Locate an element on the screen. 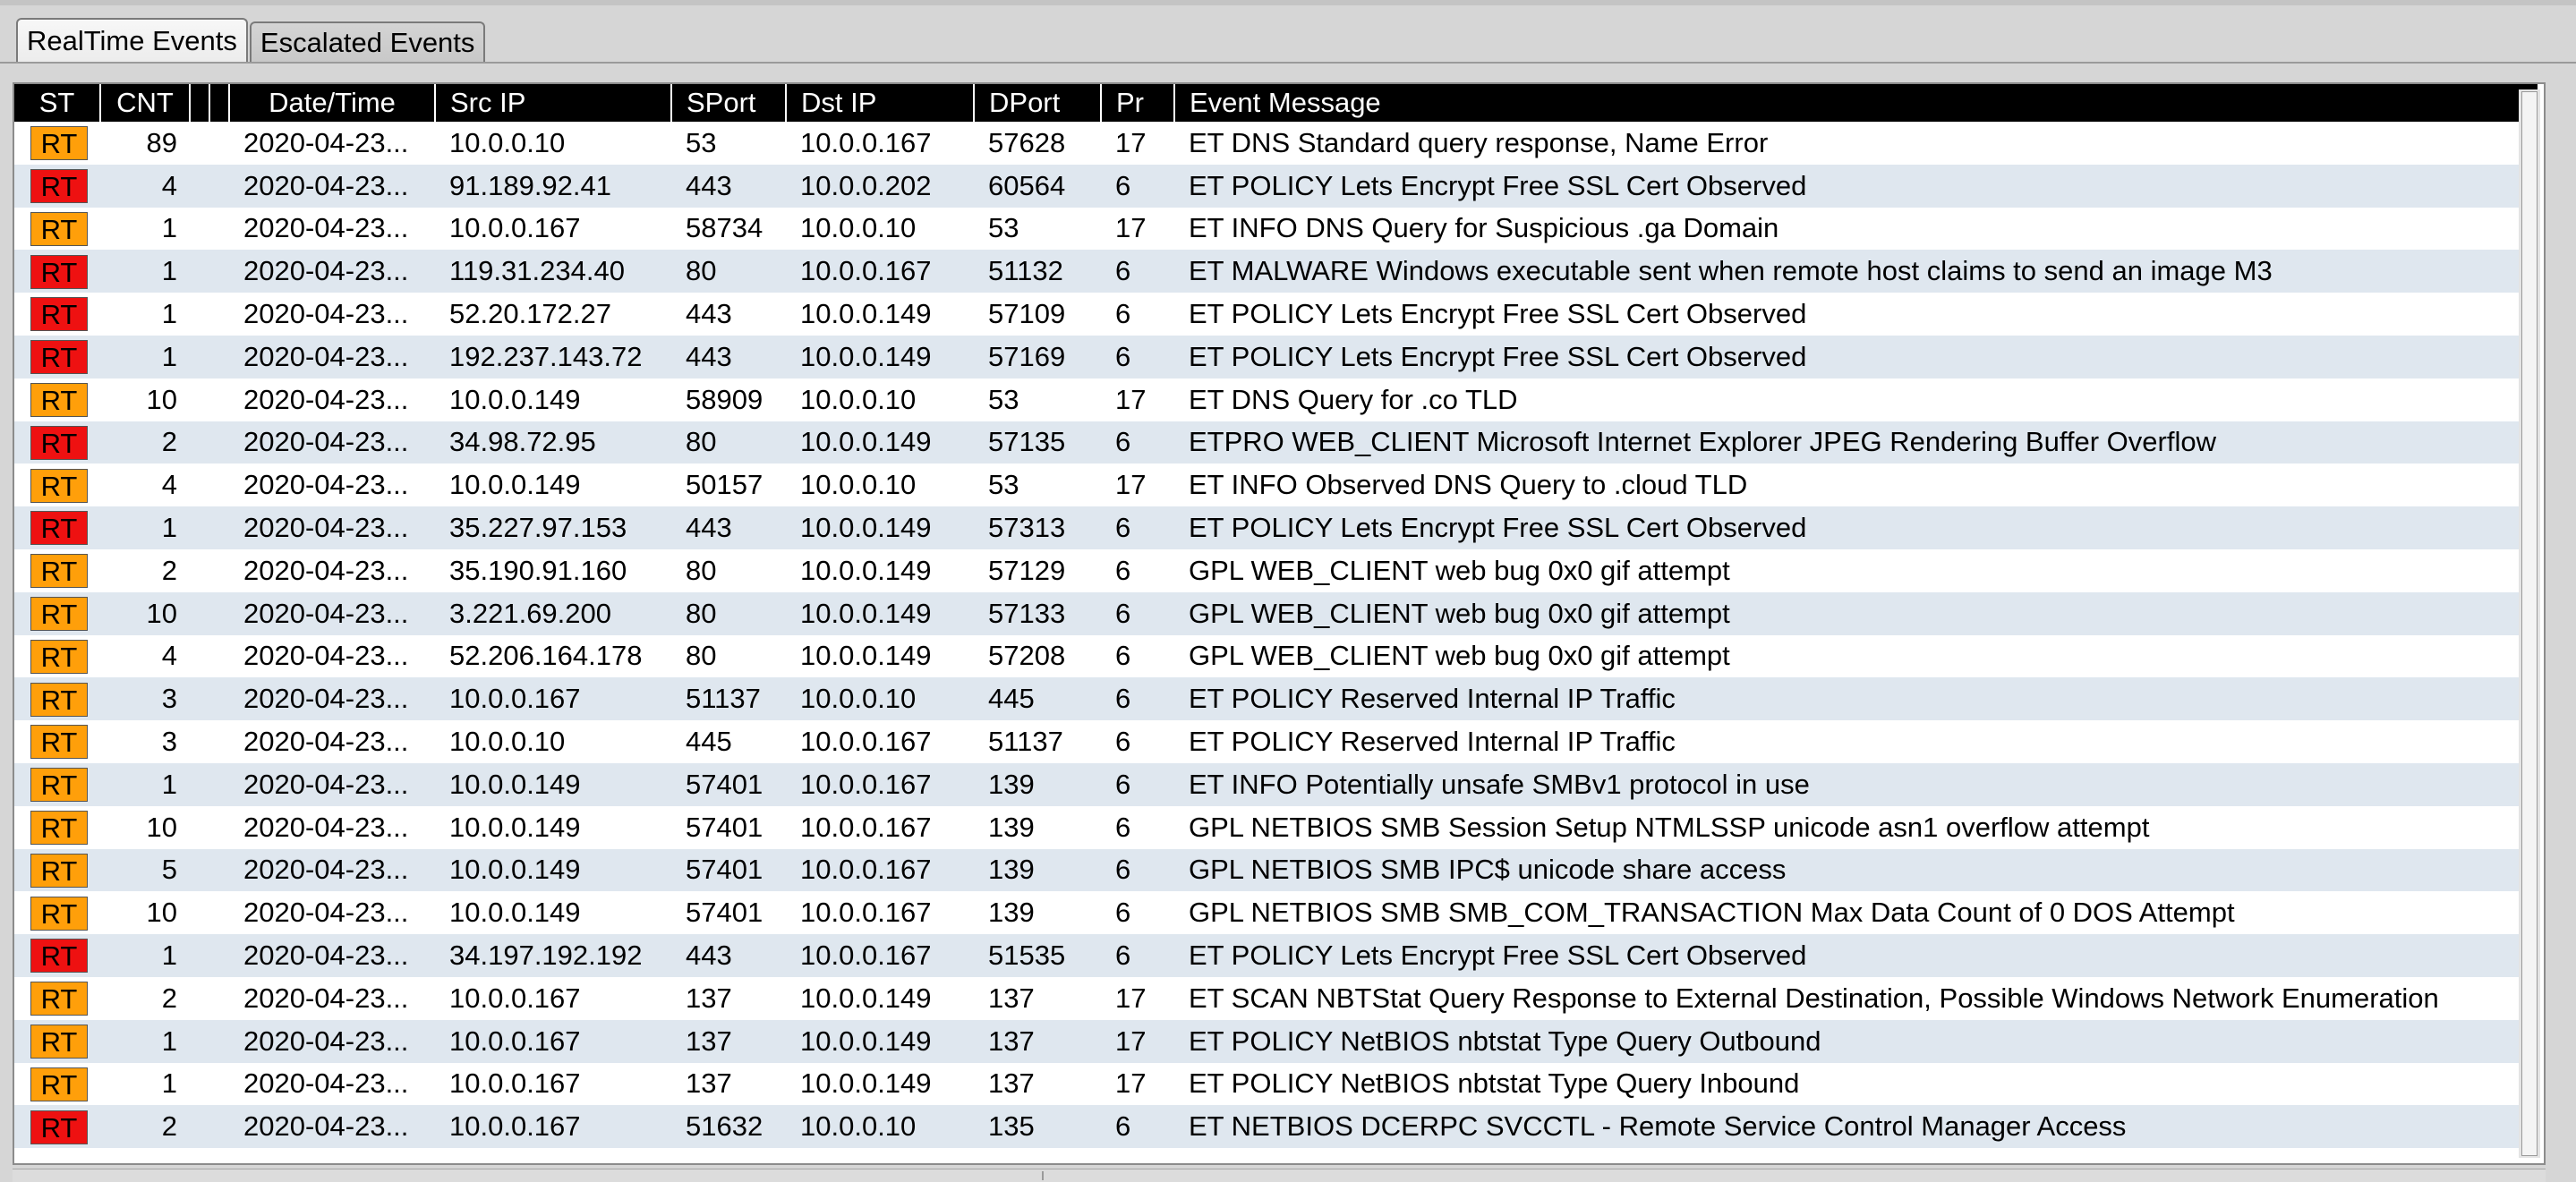 This screenshot has height=1182, width=2576. col-header-st: ST is located at coordinates (57, 103).